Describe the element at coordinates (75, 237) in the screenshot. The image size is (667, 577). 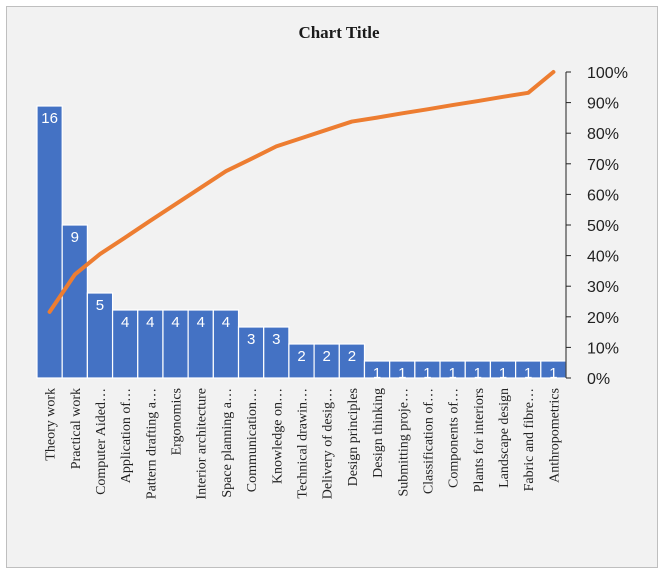
I see `data-label-1: 9` at that location.